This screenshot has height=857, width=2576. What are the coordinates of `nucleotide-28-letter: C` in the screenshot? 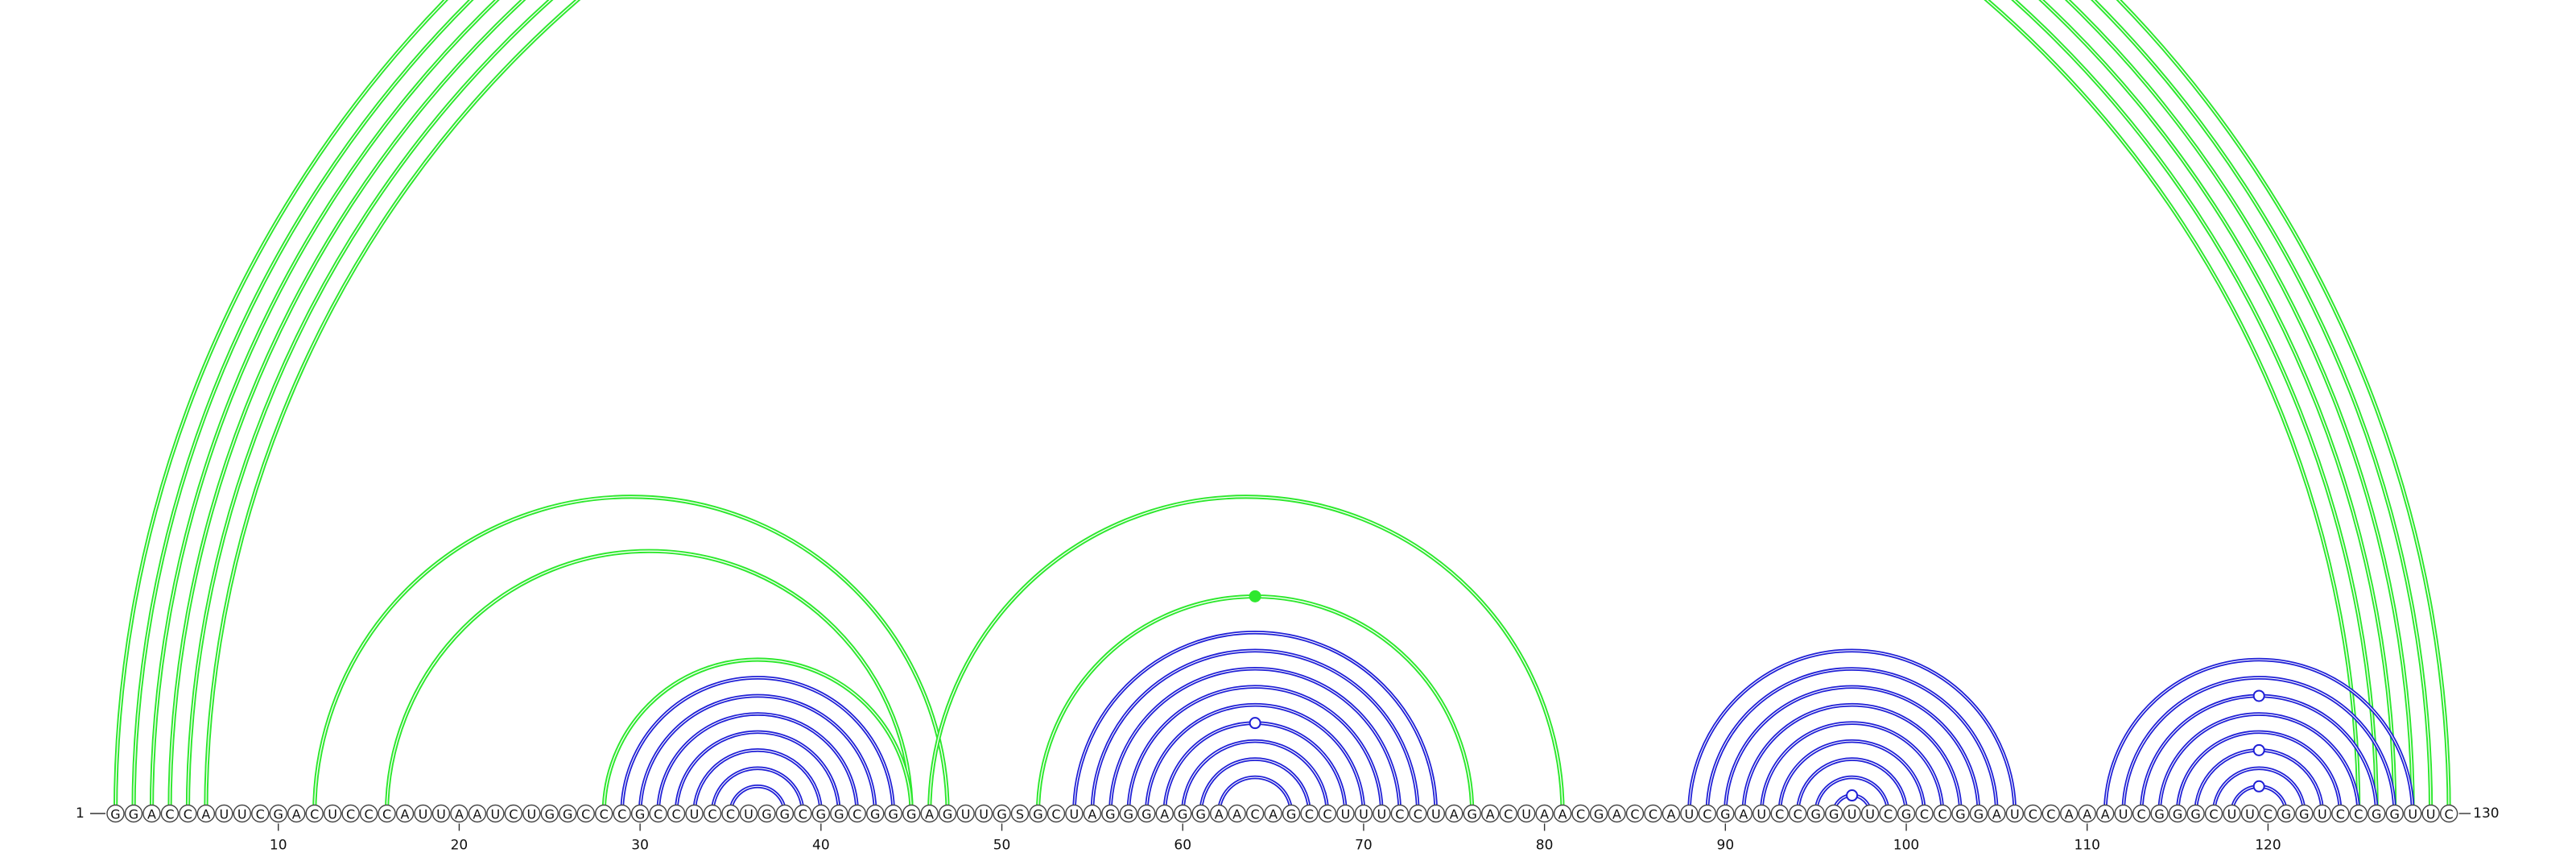 It's located at (604, 814).